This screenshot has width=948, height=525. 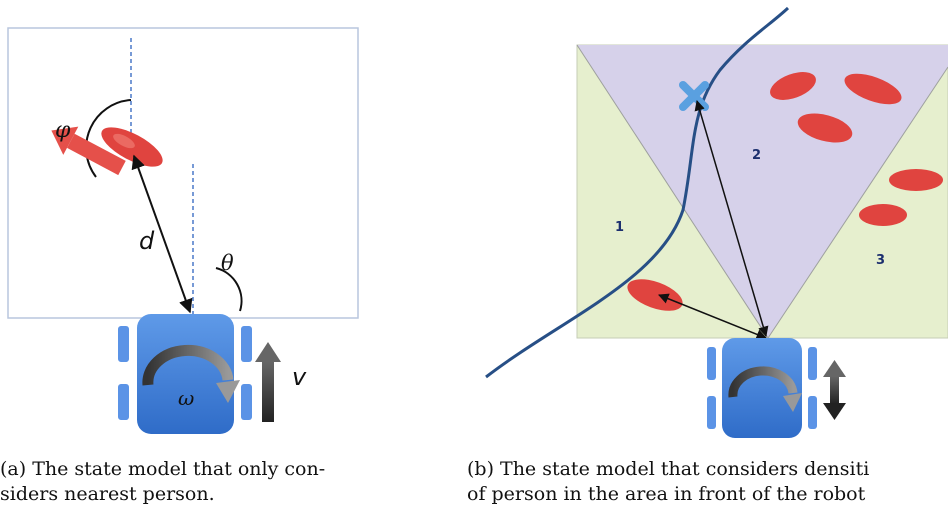 What do you see at coordinates (812, 412) in the screenshot?
I see `wheel-b-rear-right` at bounding box center [812, 412].